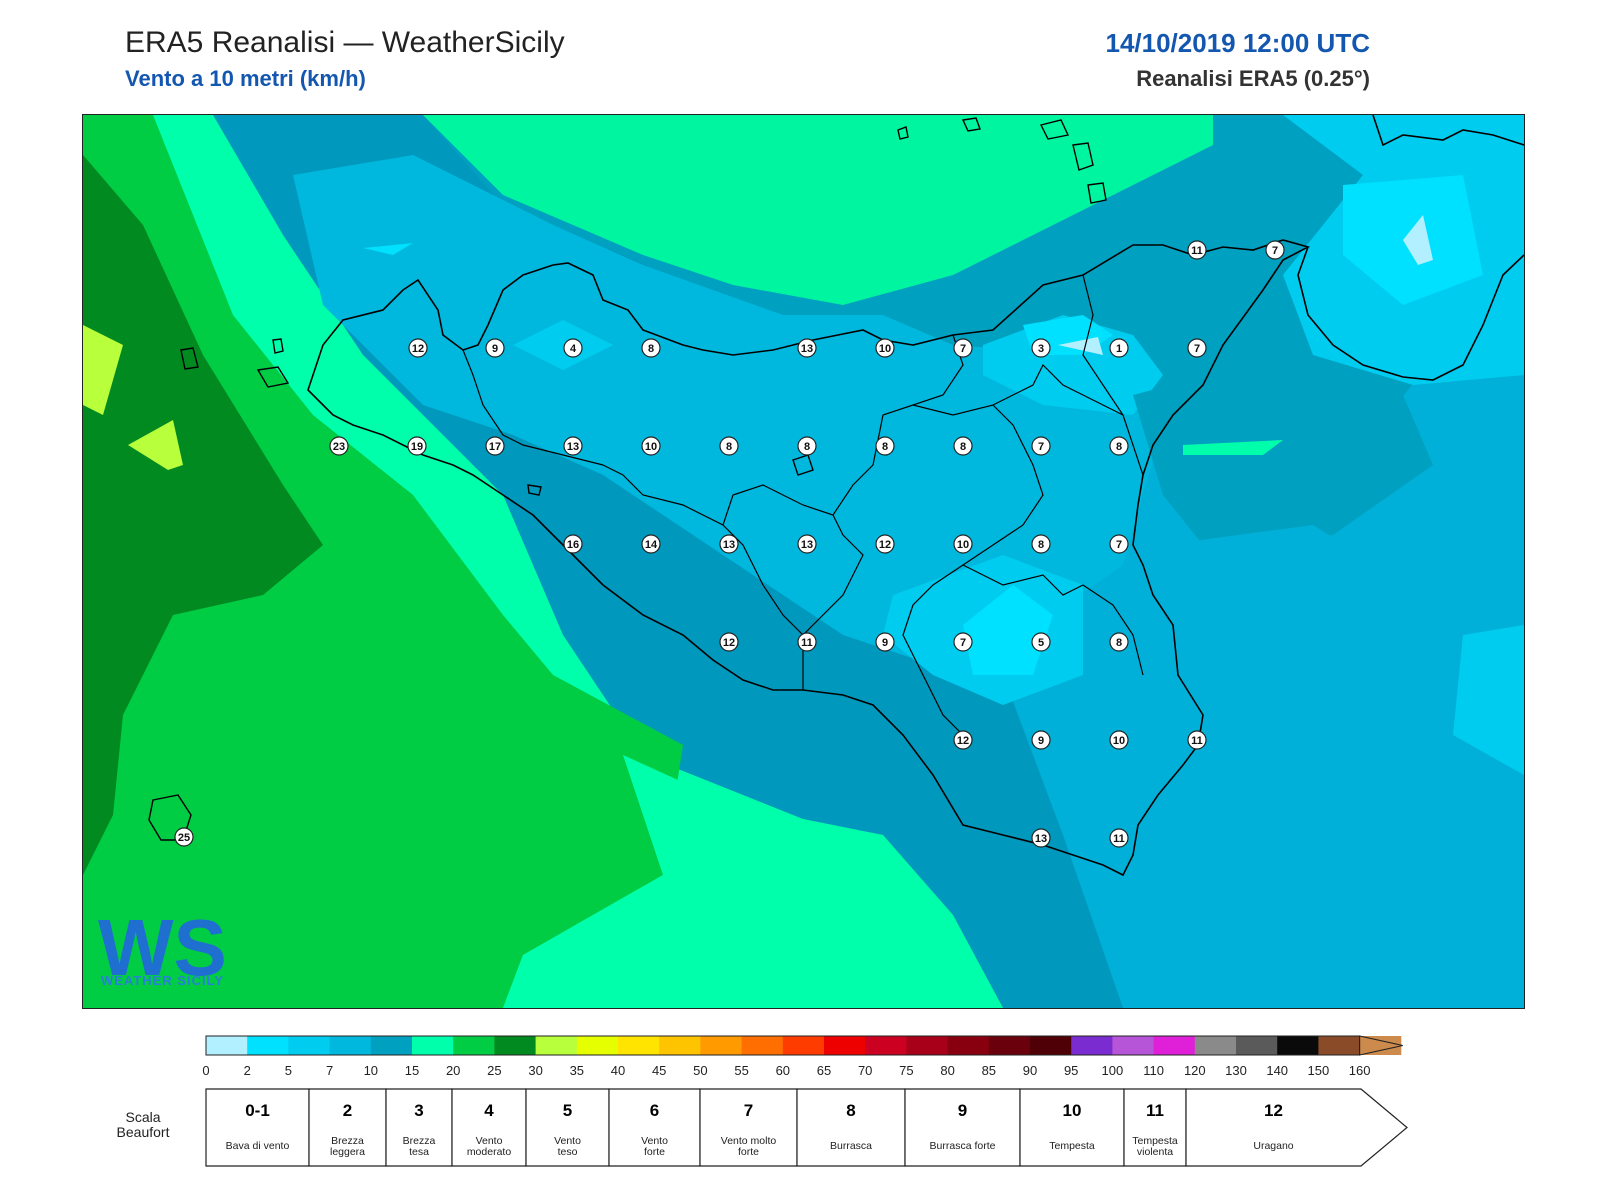 This screenshot has width=1600, height=1200. I want to click on beaufort-number: 3, so click(418, 1110).